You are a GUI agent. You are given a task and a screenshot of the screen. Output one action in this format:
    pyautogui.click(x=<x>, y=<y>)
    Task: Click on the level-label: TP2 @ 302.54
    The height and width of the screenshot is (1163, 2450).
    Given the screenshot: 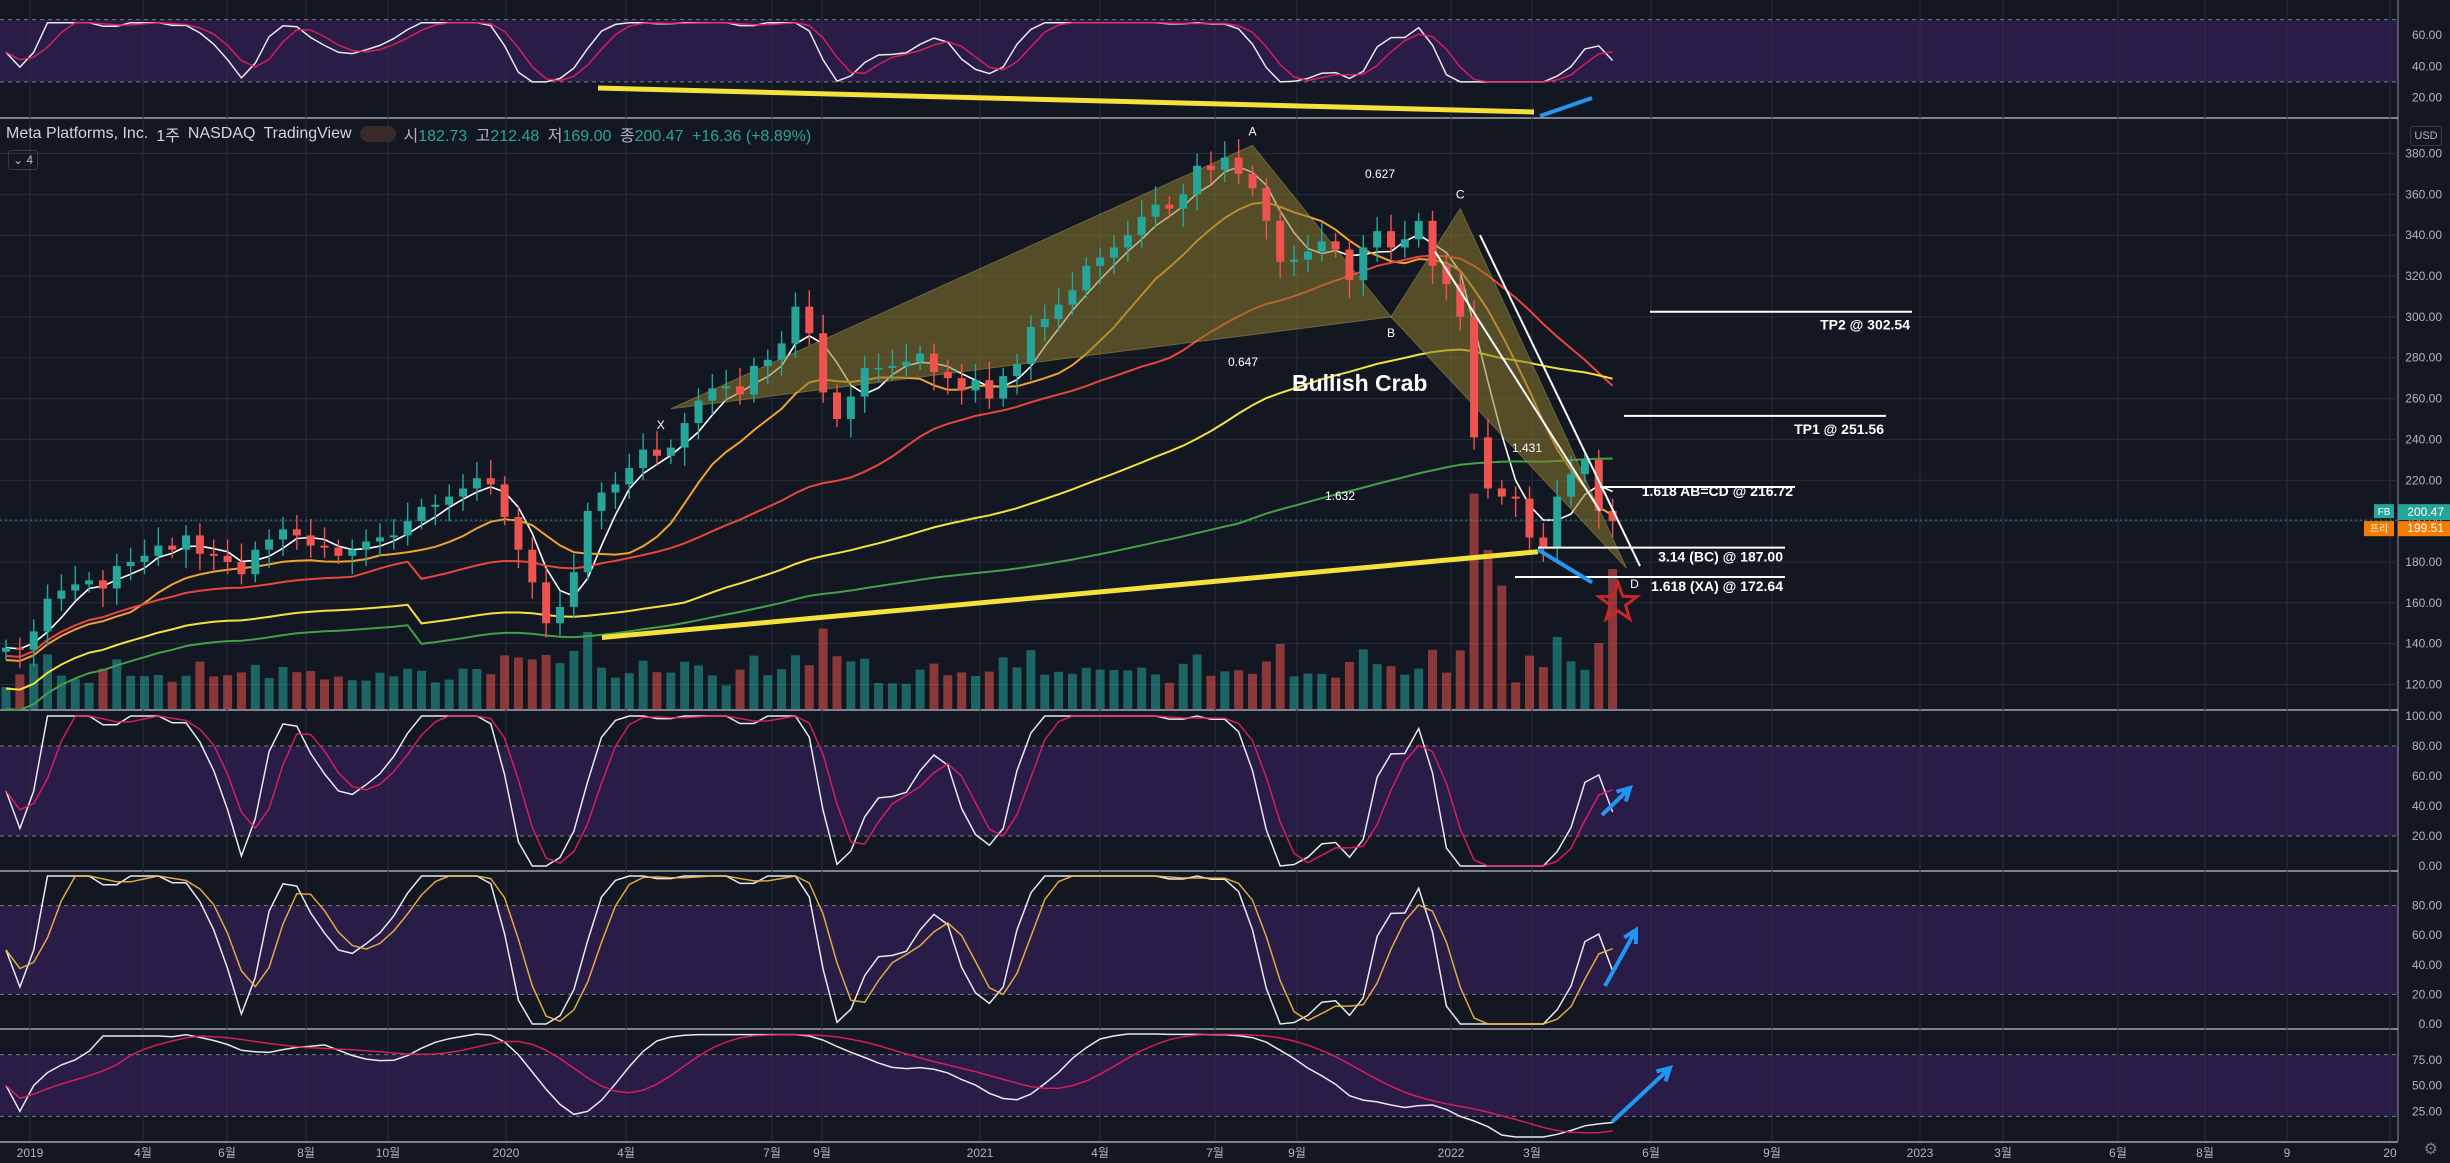 What is the action you would take?
    pyautogui.click(x=1865, y=325)
    